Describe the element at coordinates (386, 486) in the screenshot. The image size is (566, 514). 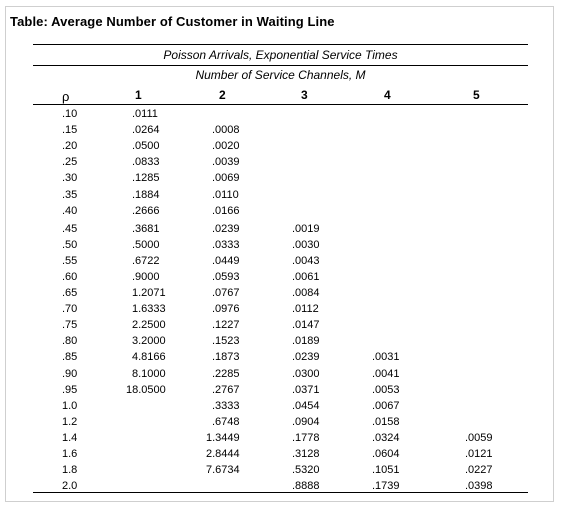
I see `table-cell-m4: .1739` at that location.